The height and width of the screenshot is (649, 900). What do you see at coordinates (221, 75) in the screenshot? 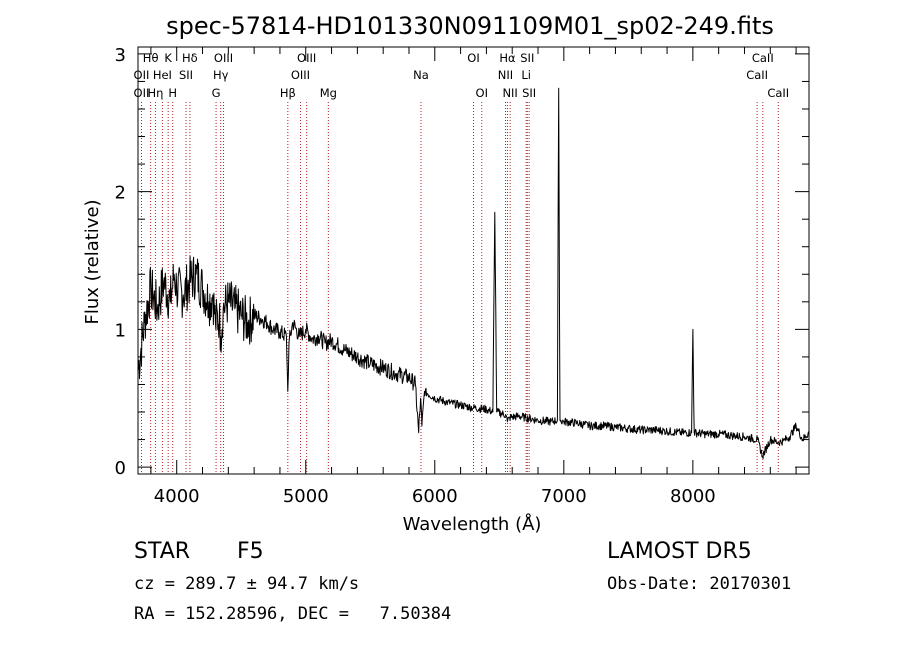
I see `spectral-line-label: Hγ` at bounding box center [221, 75].